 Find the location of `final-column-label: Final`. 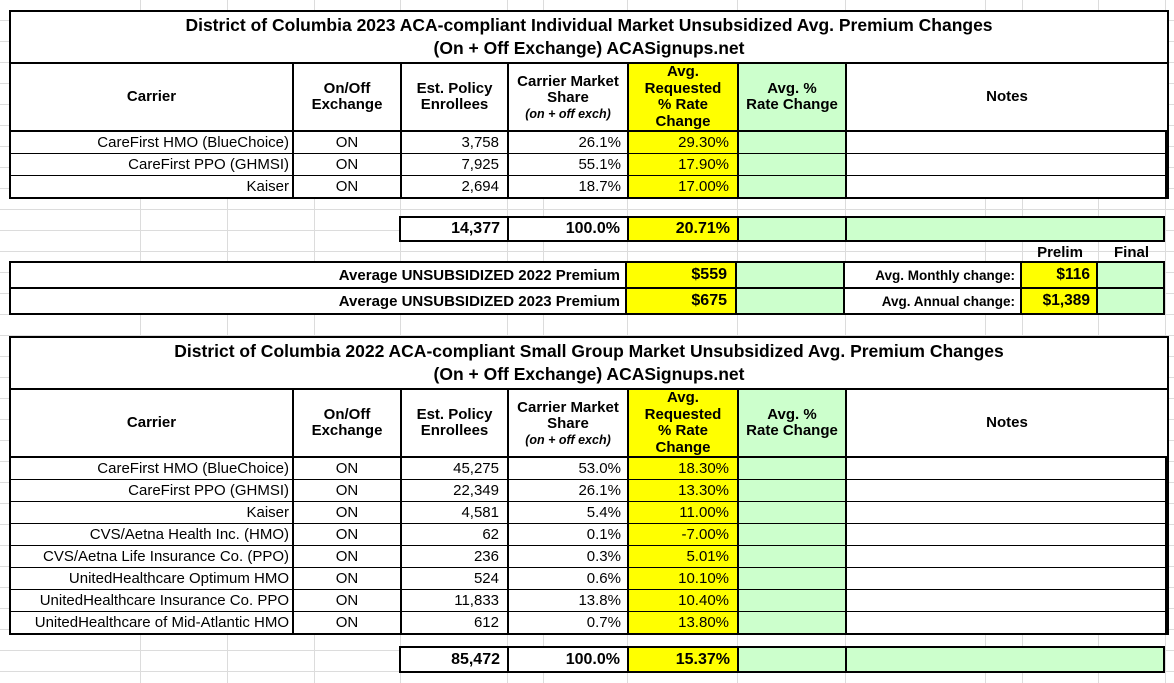

final-column-label: Final is located at coordinates (1131, 252).